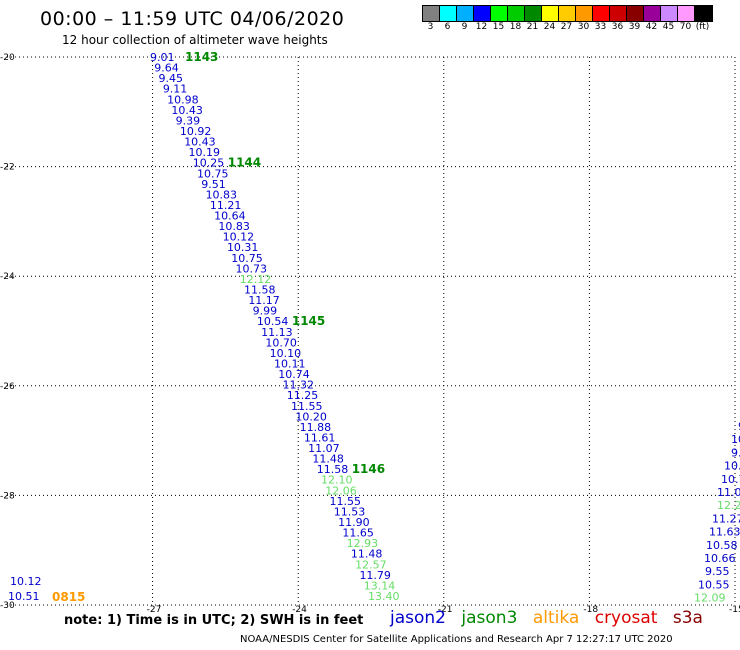 This screenshot has height=650, width=740. I want to click on swh-value: 10.11, so click(290, 363).